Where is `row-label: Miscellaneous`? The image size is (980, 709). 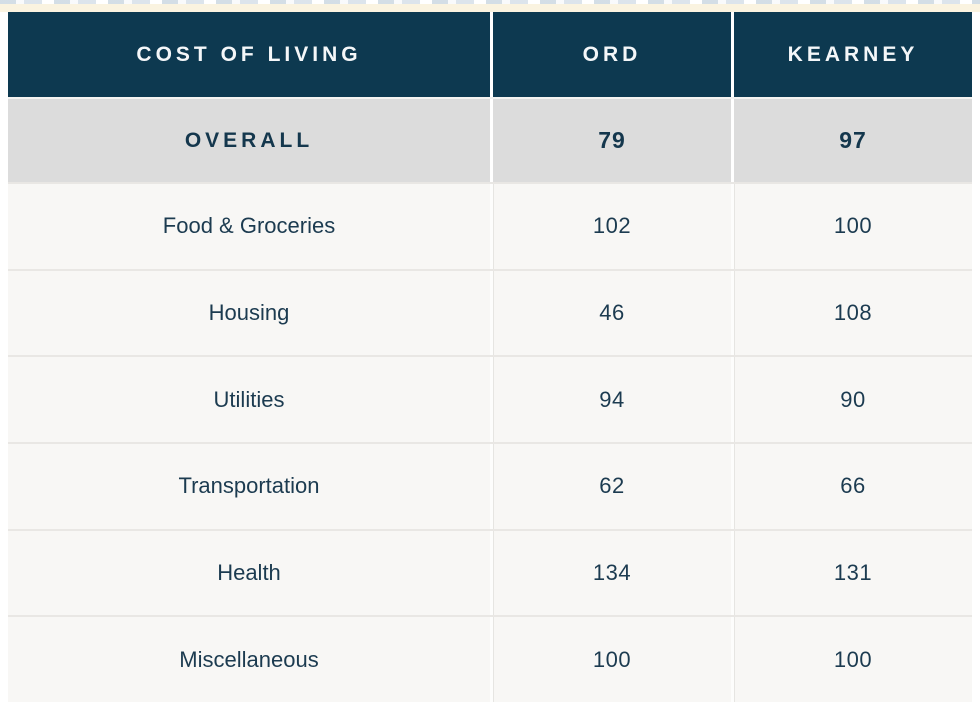 row-label: Miscellaneous is located at coordinates (249, 659).